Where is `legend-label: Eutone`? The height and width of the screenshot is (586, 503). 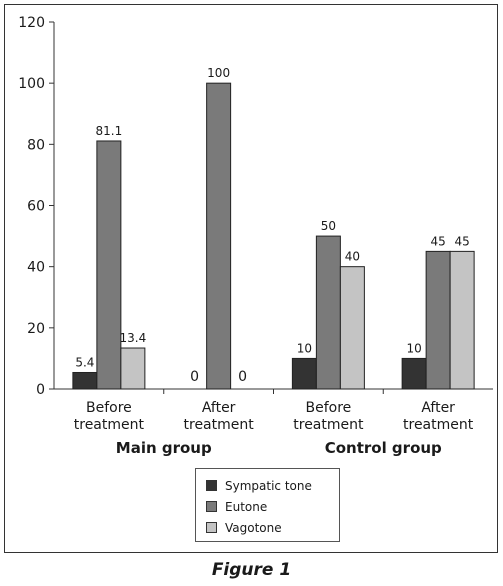
legend-label: Eutone is located at coordinates (246, 506).